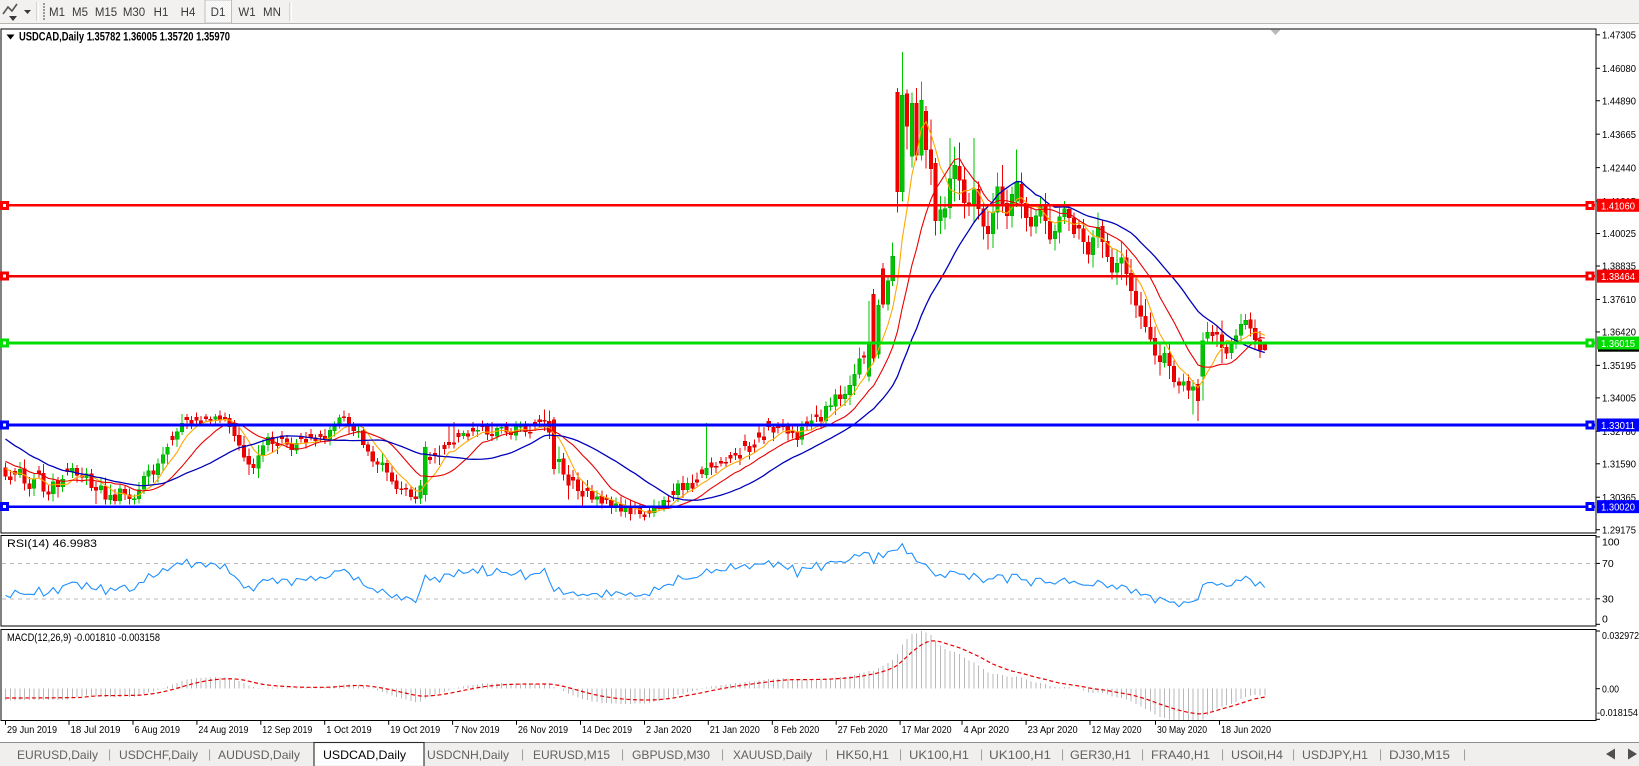 The height and width of the screenshot is (766, 1639). Describe the element at coordinates (1257, 755) in the screenshot. I see `svg-text: USOil,H4` at that location.